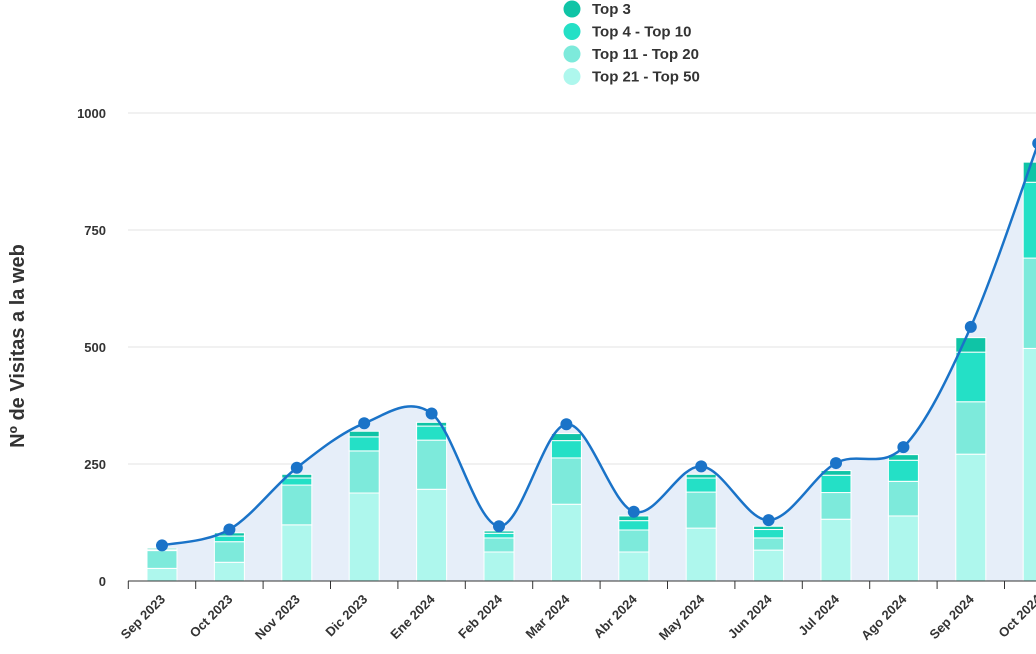  I want to click on legend-label: Top 21 - Top 50, so click(646, 77).